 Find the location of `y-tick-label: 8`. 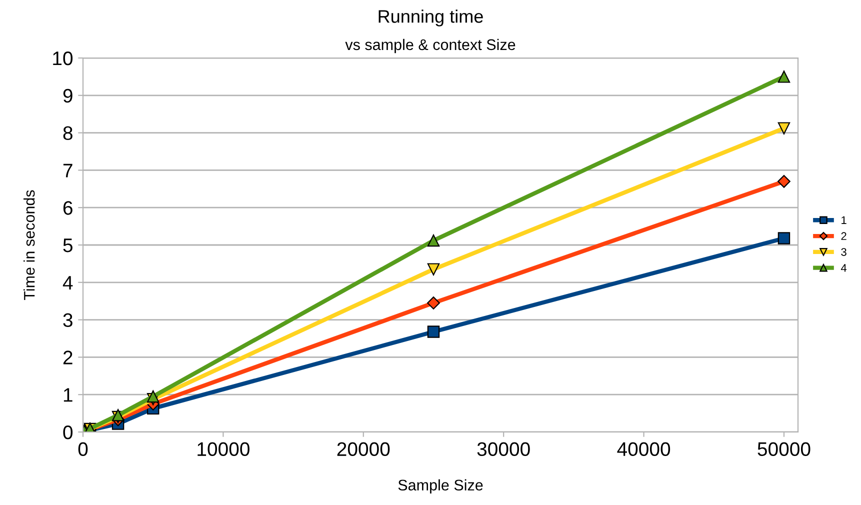

y-tick-label: 8 is located at coordinates (67, 133).